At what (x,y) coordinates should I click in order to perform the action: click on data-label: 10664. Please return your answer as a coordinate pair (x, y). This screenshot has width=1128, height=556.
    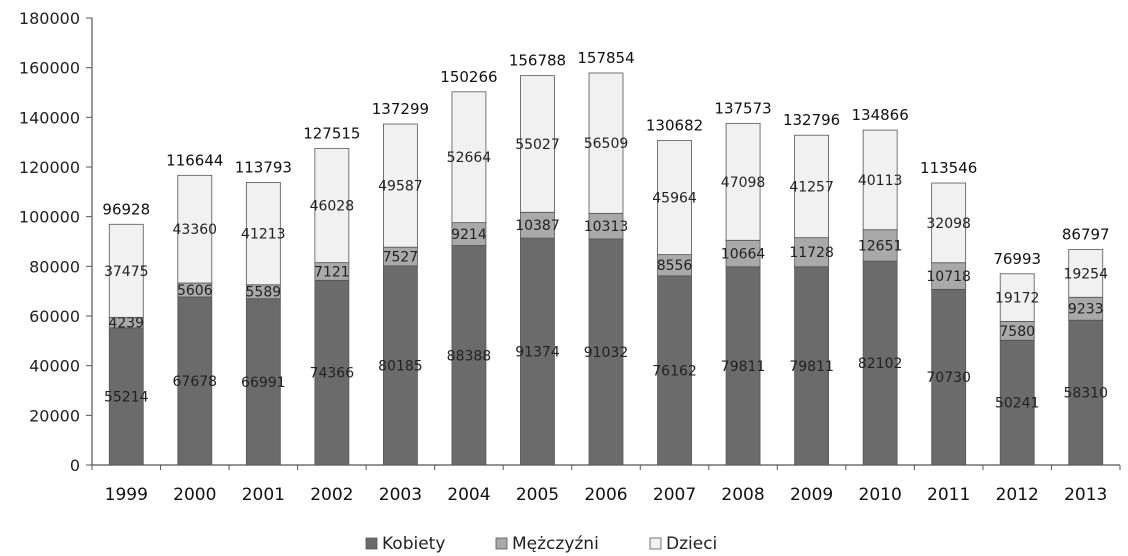
    Looking at the image, I should click on (743, 255).